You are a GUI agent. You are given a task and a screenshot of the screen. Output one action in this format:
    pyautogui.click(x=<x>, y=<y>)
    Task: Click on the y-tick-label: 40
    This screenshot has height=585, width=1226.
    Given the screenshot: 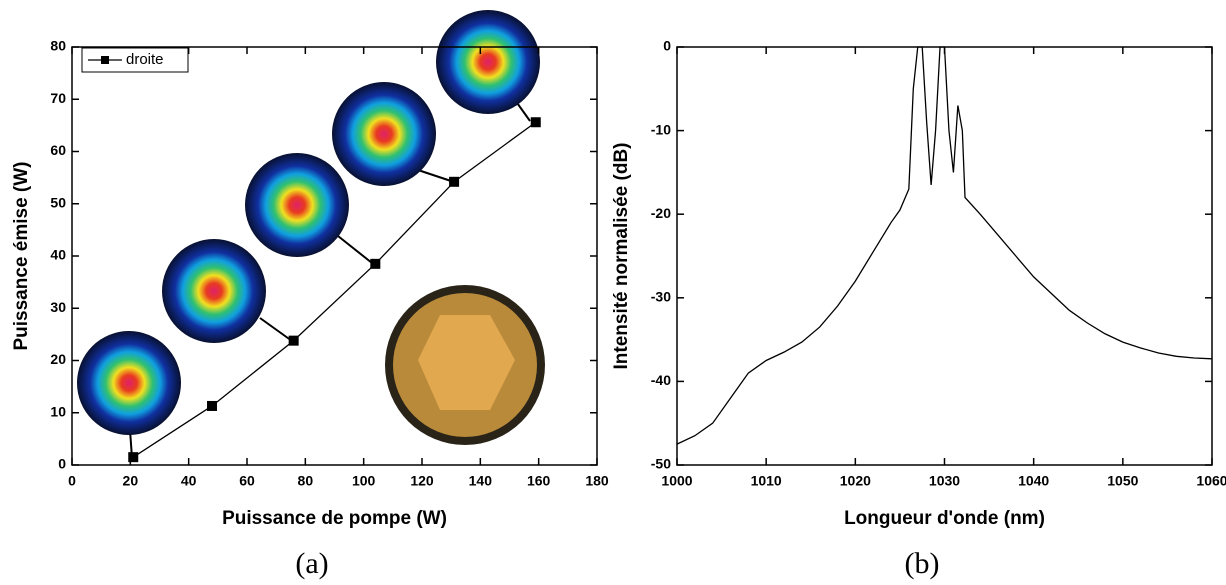 What is the action you would take?
    pyautogui.click(x=58, y=255)
    